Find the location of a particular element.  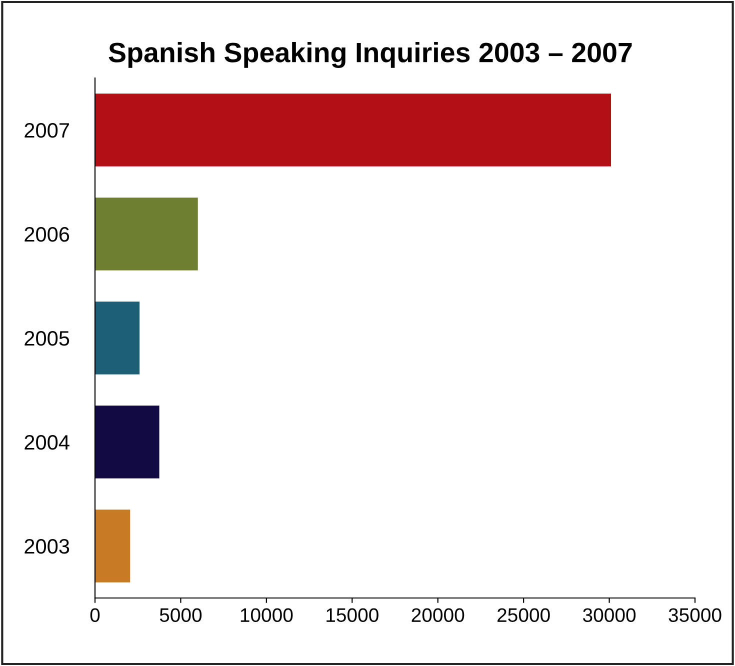

y-tick-label: 2003 is located at coordinates (47, 546).